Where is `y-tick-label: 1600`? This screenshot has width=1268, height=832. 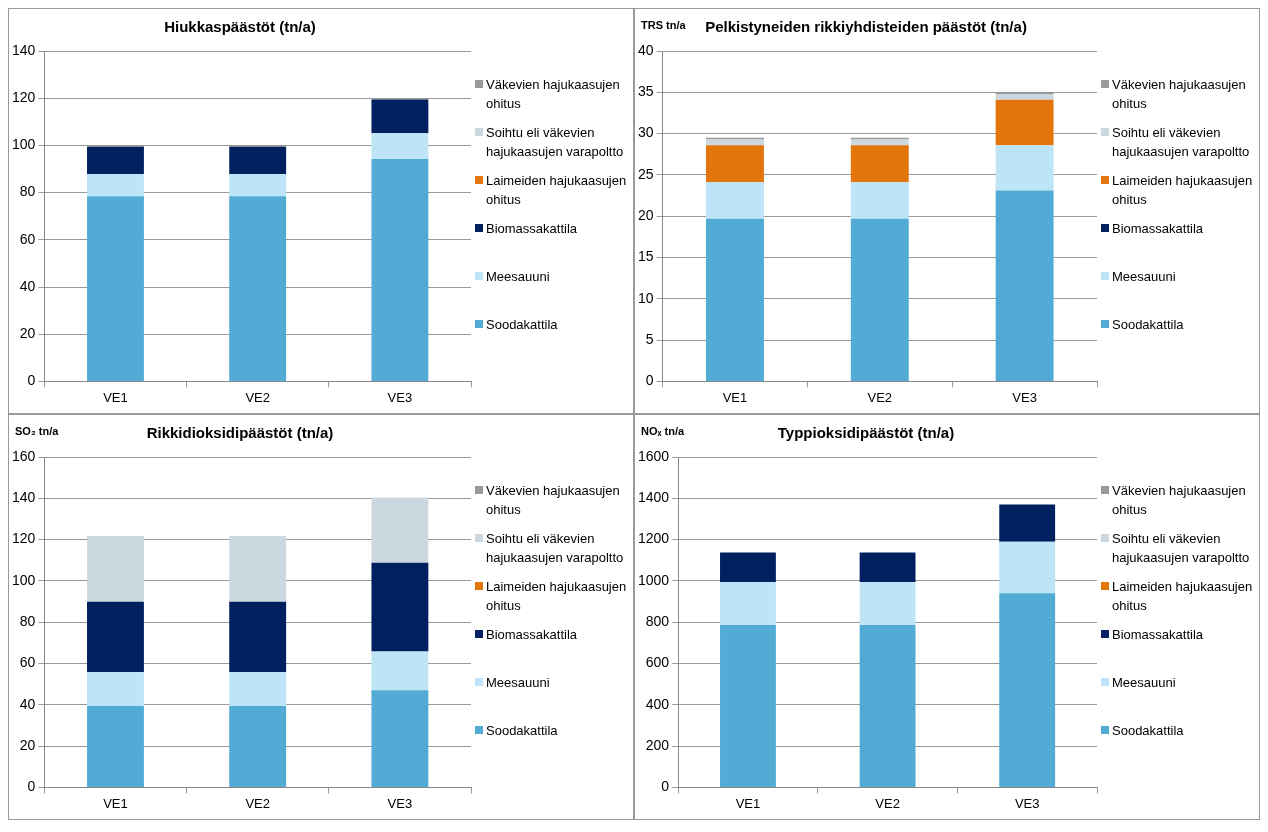
y-tick-label: 1600 is located at coordinates (653, 455).